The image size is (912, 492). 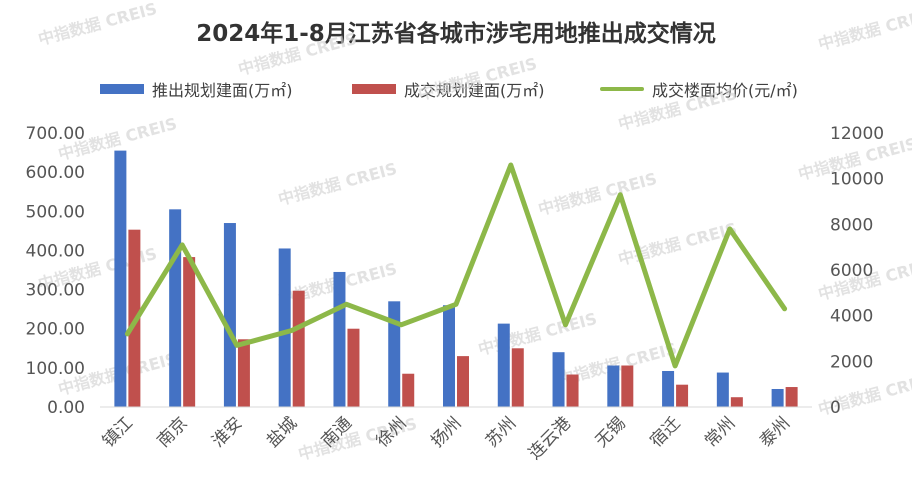 I want to click on y-axis-right: 0 2000 4000 6000 8000 10000 12000, so click(x=857, y=271).